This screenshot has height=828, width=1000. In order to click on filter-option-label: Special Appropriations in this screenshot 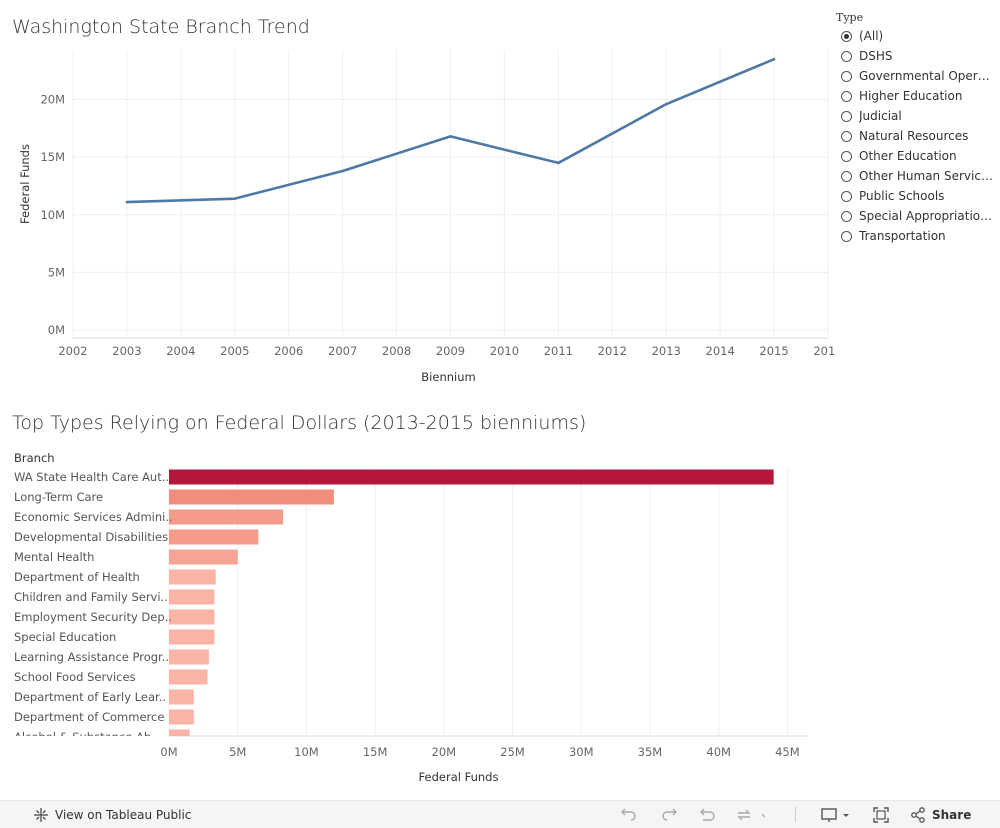, I will do `click(926, 216)`.